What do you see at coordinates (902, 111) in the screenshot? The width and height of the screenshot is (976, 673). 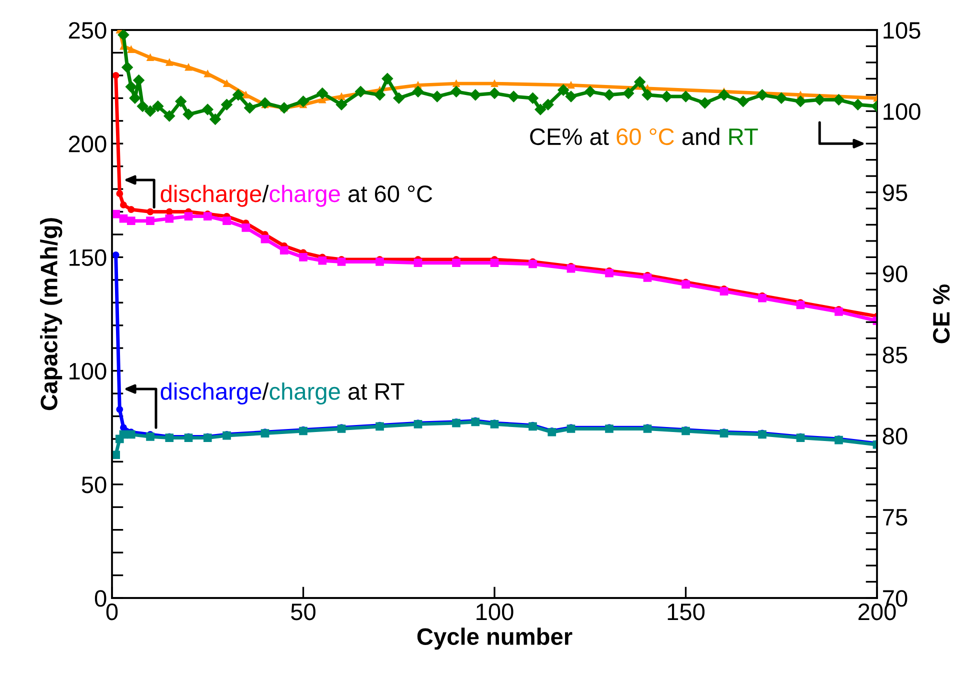 I see `y2-tick-label: 100` at bounding box center [902, 111].